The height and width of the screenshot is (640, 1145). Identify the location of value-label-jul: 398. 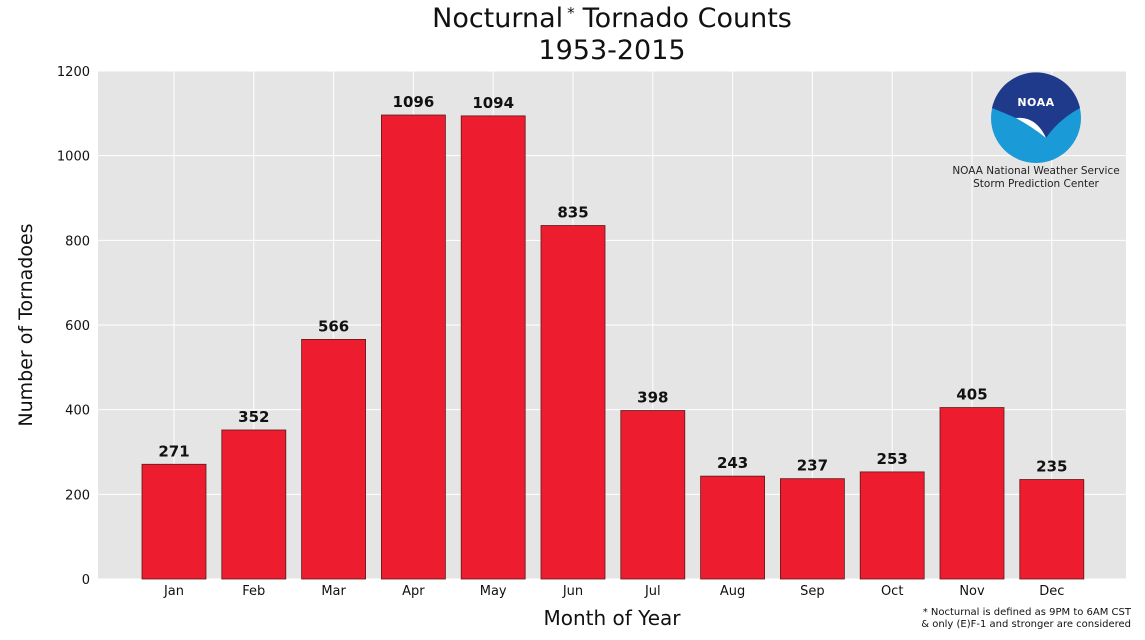
(652, 398).